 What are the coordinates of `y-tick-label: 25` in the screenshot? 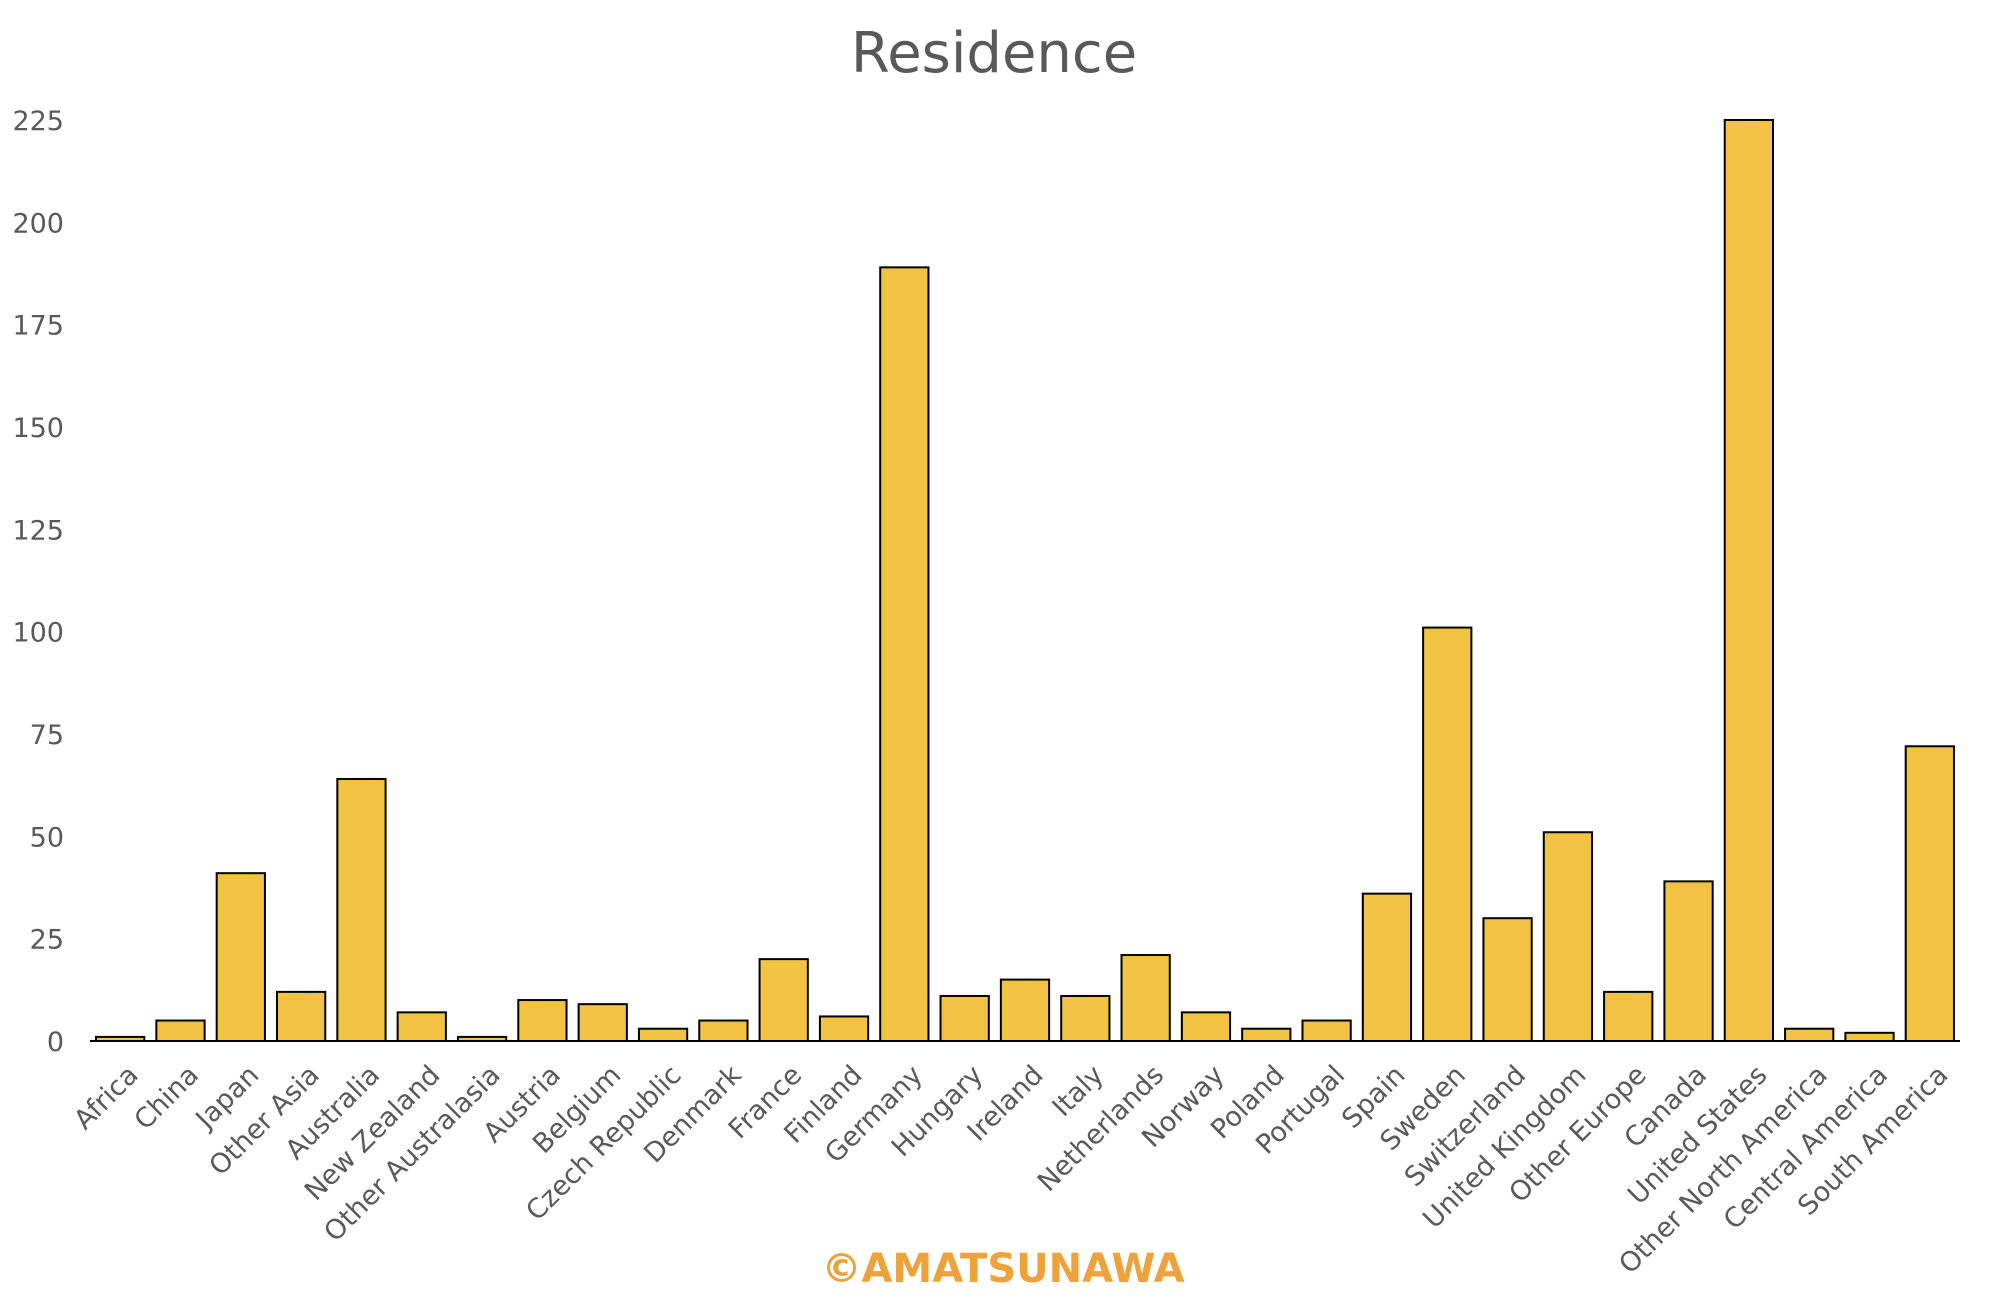 It's located at (47, 940).